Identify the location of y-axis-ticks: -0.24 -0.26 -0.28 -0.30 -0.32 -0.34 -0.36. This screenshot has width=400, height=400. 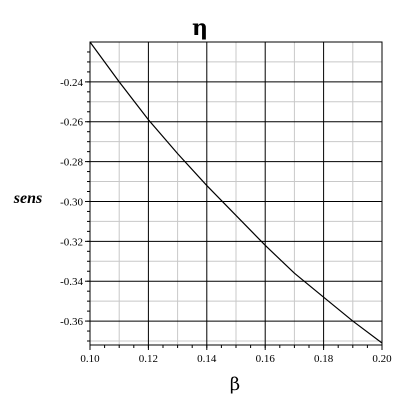
(75, 196).